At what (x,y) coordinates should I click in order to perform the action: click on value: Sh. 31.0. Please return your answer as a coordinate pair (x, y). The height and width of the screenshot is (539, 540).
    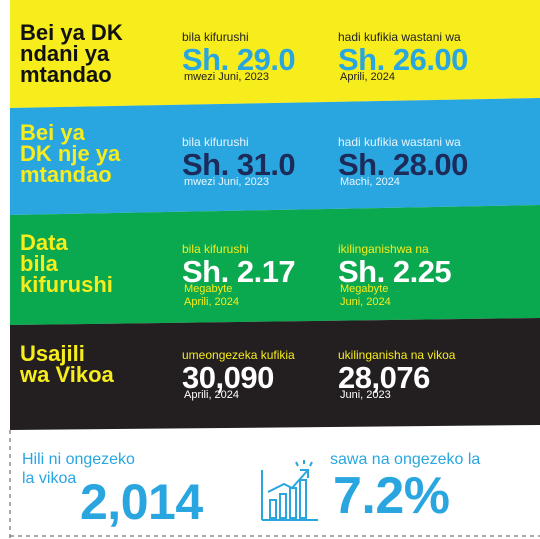
    Looking at the image, I should click on (239, 164).